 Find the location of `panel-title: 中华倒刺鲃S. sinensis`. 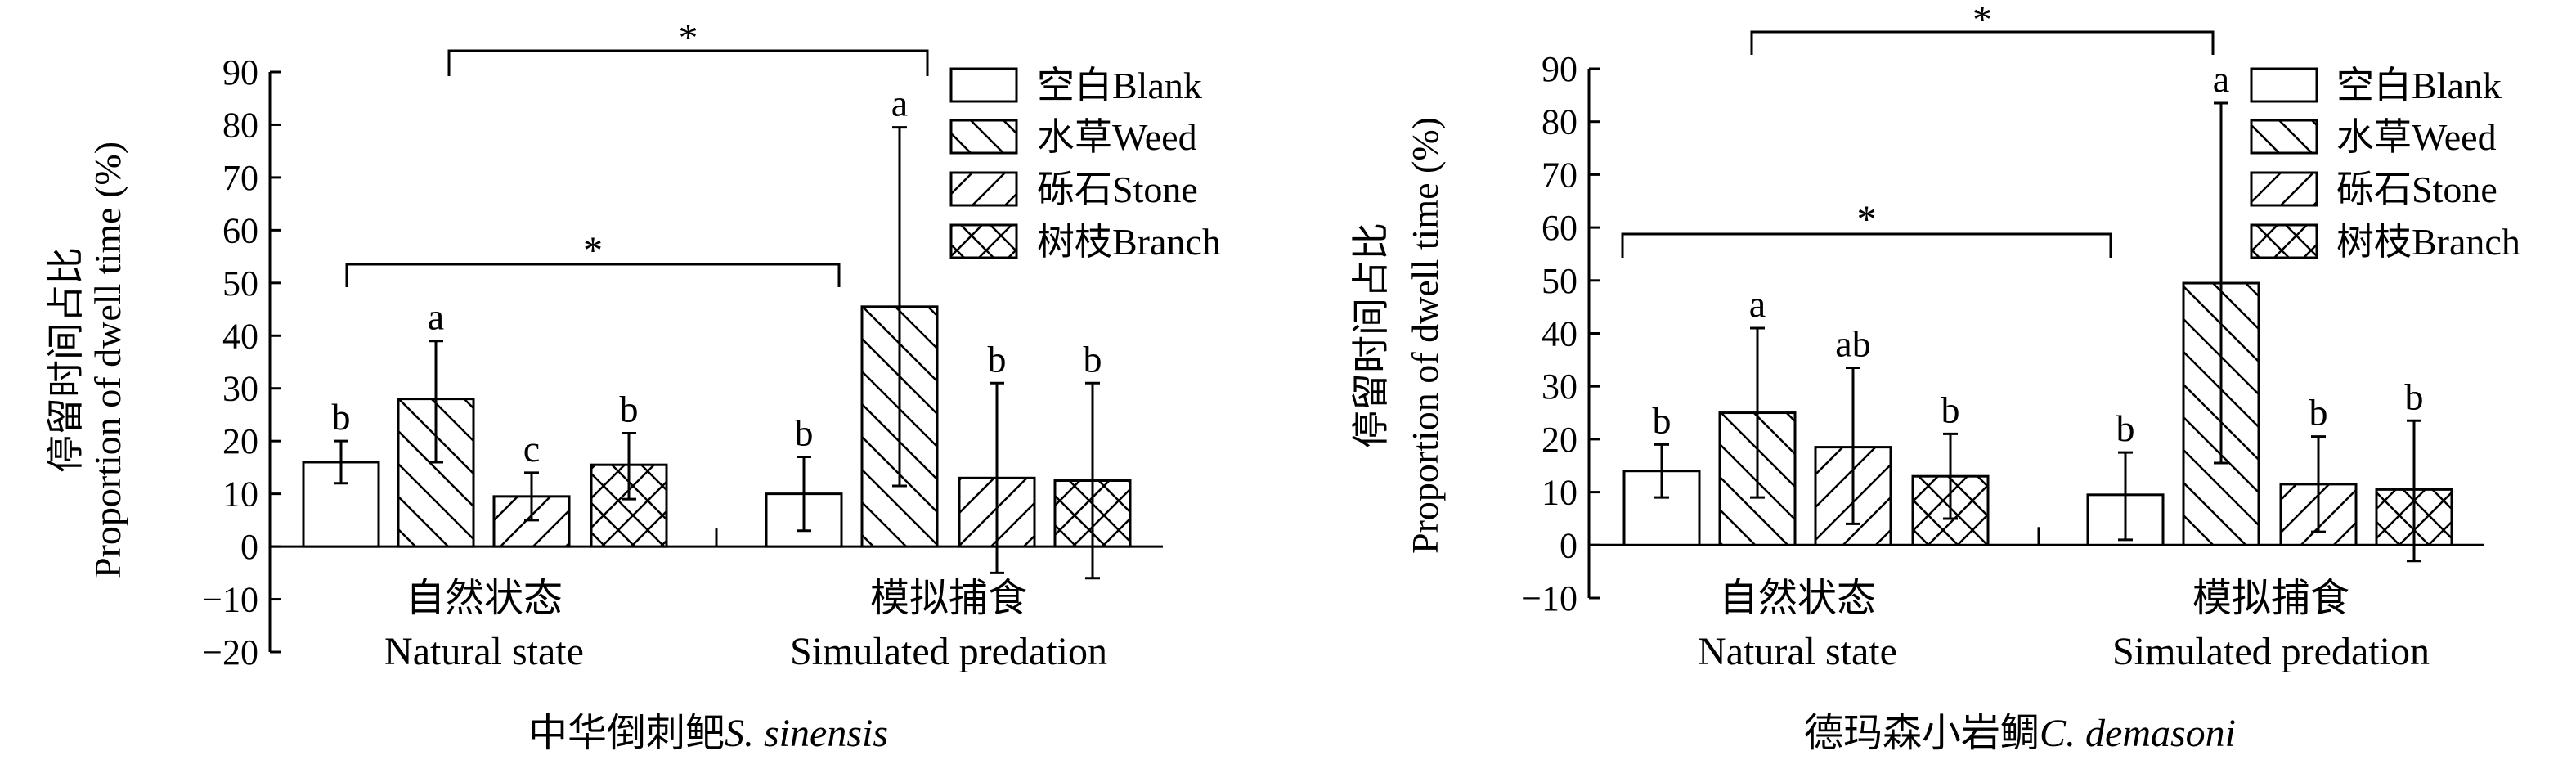

panel-title: 中华倒刺鲃S. sinensis is located at coordinates (708, 734).